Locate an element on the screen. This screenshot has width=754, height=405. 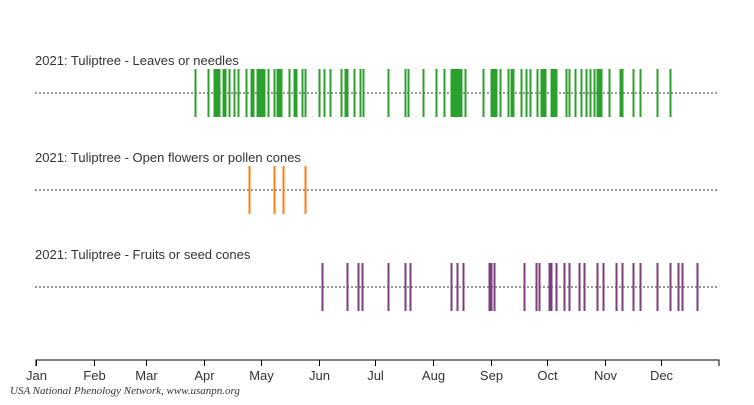
x-tick-label: May is located at coordinates (261, 375).